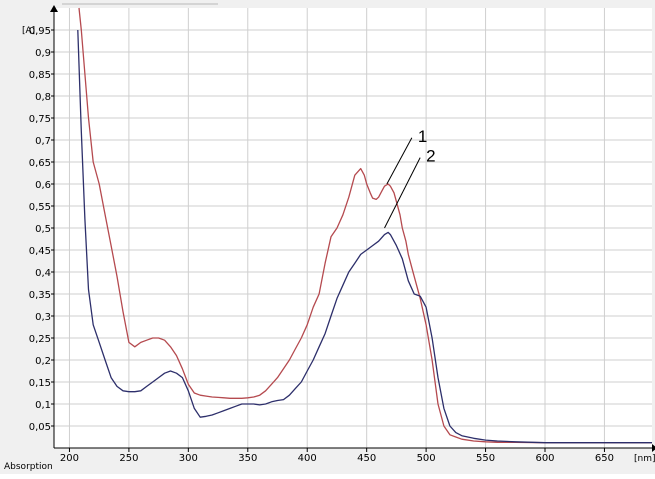  What do you see at coordinates (43, 405) in the screenshot?
I see `y-tick-label: 0,1` at bounding box center [43, 405].